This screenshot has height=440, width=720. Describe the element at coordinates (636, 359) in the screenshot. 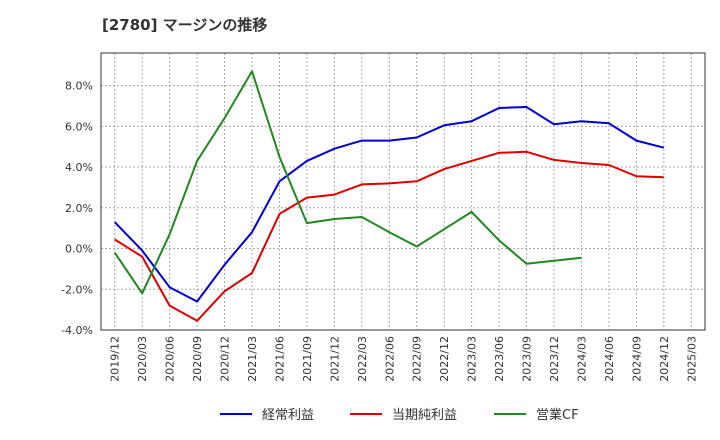

I see `x-tick-label: 2024/09` at that location.